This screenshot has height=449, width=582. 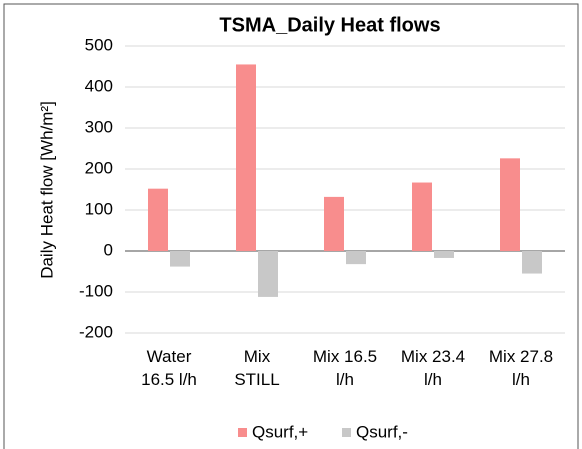 I want to click on y-tick-label: 500, so click(x=99, y=44).